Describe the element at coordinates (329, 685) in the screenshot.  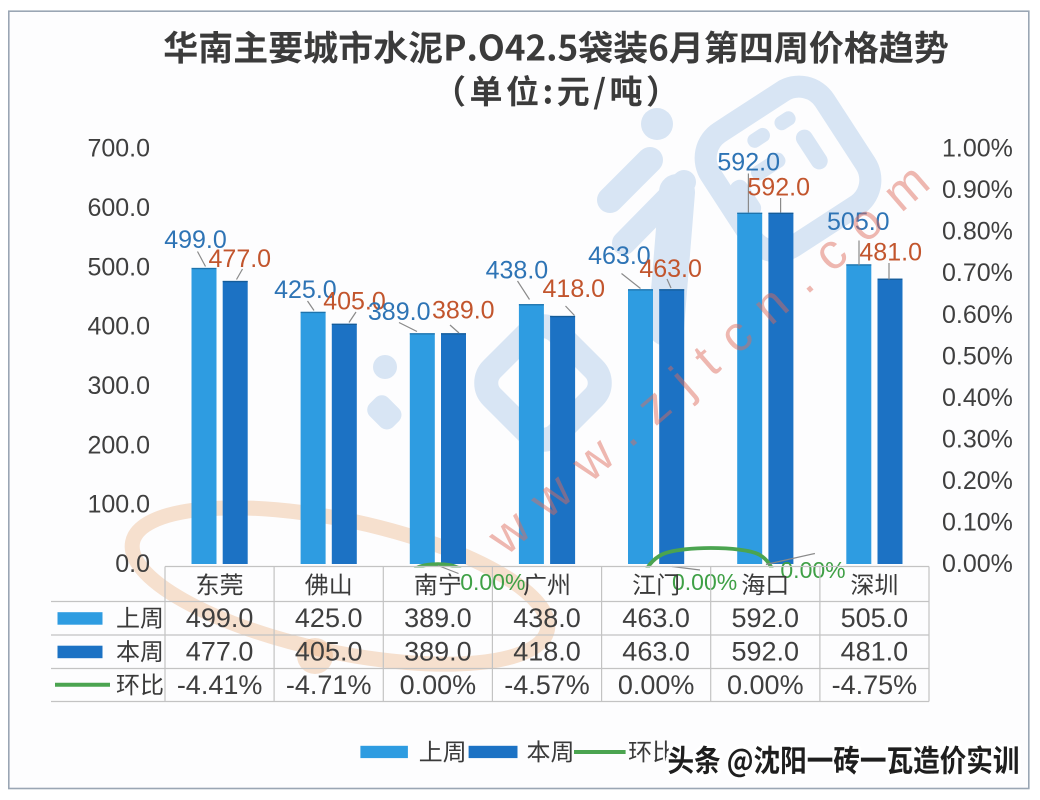
I see `svg-text: -4.71%` at that location.